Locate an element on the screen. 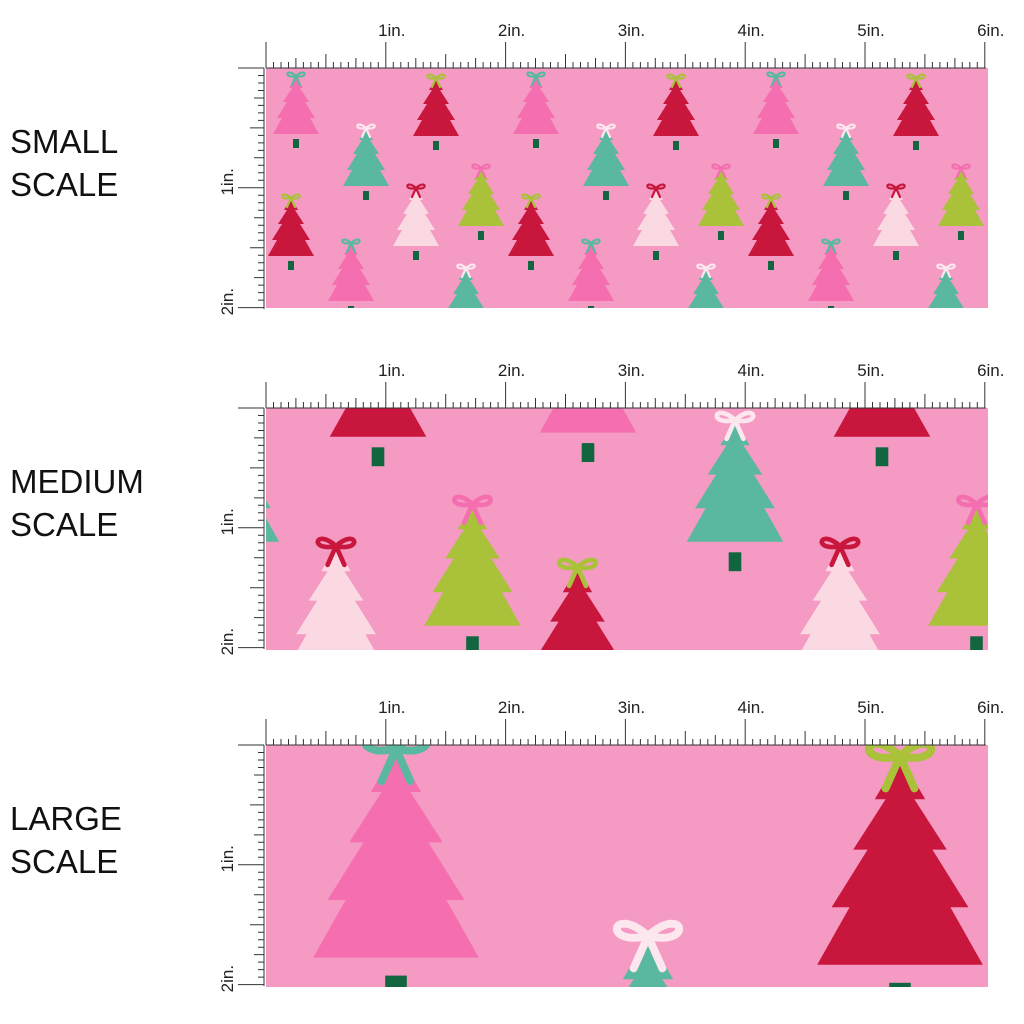 This screenshot has height=1024, width=1024. scale-label: MEDIUM is located at coordinates (77, 481).